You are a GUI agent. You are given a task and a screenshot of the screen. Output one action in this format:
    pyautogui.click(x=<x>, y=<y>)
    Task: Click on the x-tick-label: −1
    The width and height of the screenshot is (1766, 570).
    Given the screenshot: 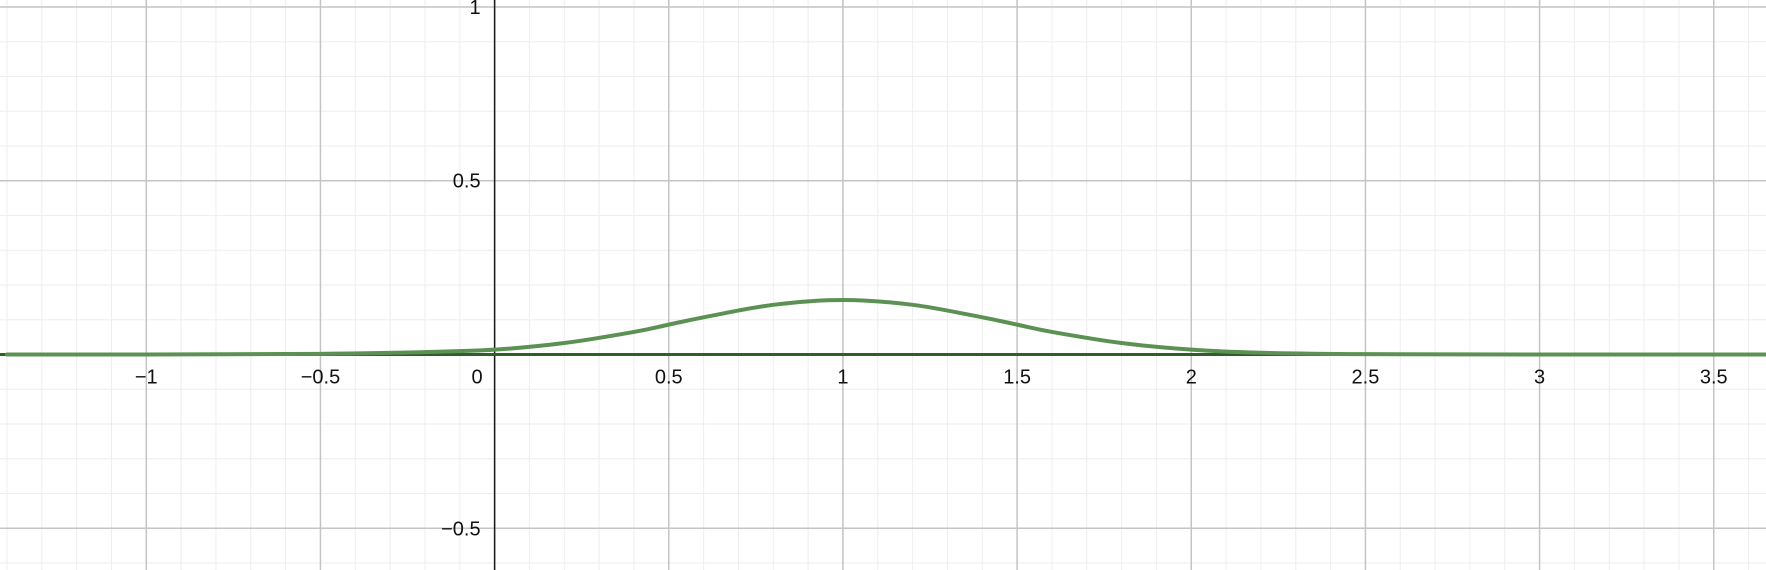 What is the action you would take?
    pyautogui.click(x=146, y=378)
    